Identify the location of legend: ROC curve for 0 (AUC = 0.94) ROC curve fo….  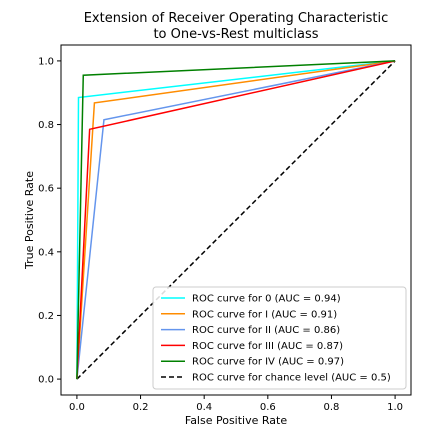
(279, 338).